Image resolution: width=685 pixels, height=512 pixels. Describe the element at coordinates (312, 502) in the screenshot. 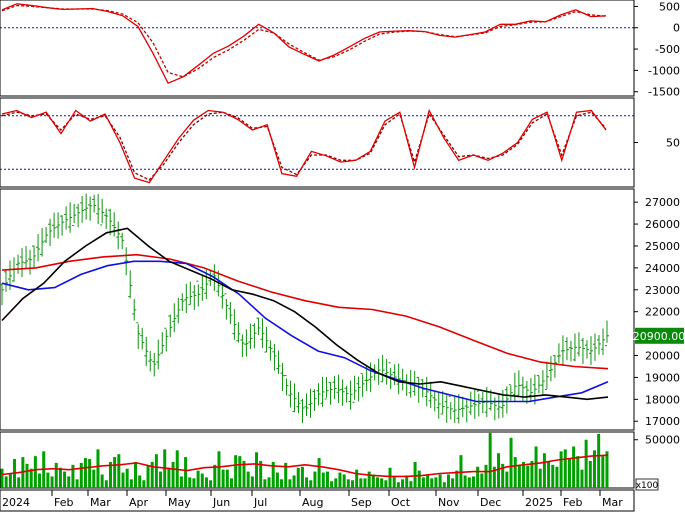

I see `x-axis-tick-label: Aug` at that location.